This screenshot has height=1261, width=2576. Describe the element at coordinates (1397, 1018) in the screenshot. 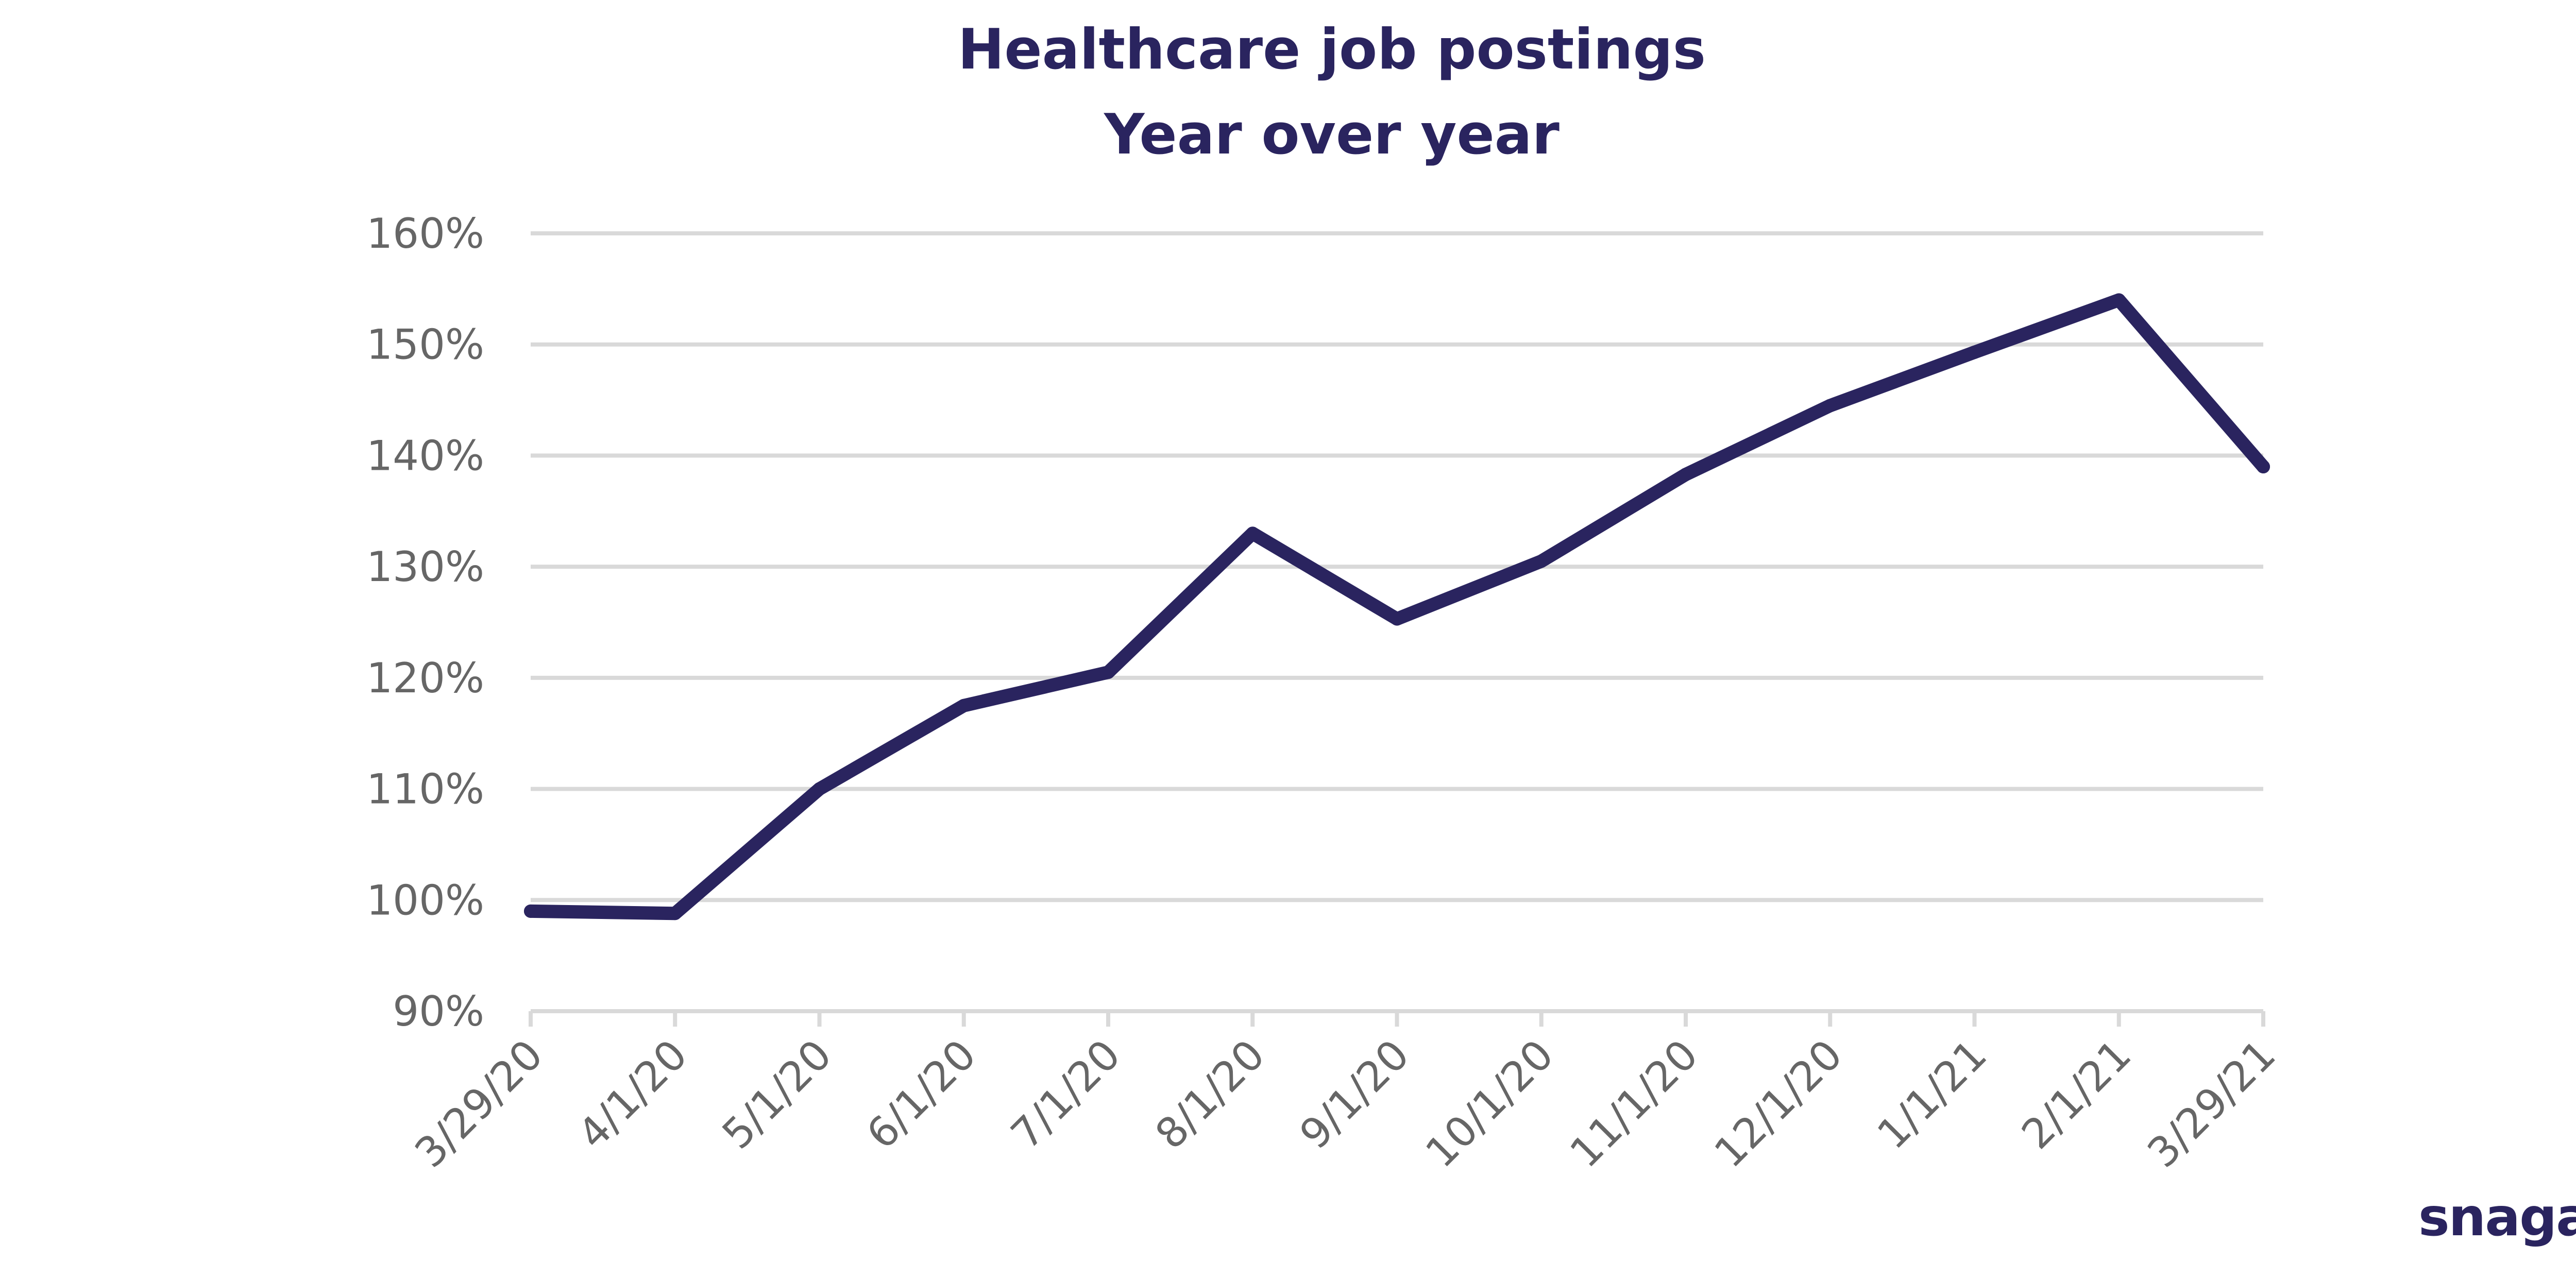

I see `x-axis` at that location.